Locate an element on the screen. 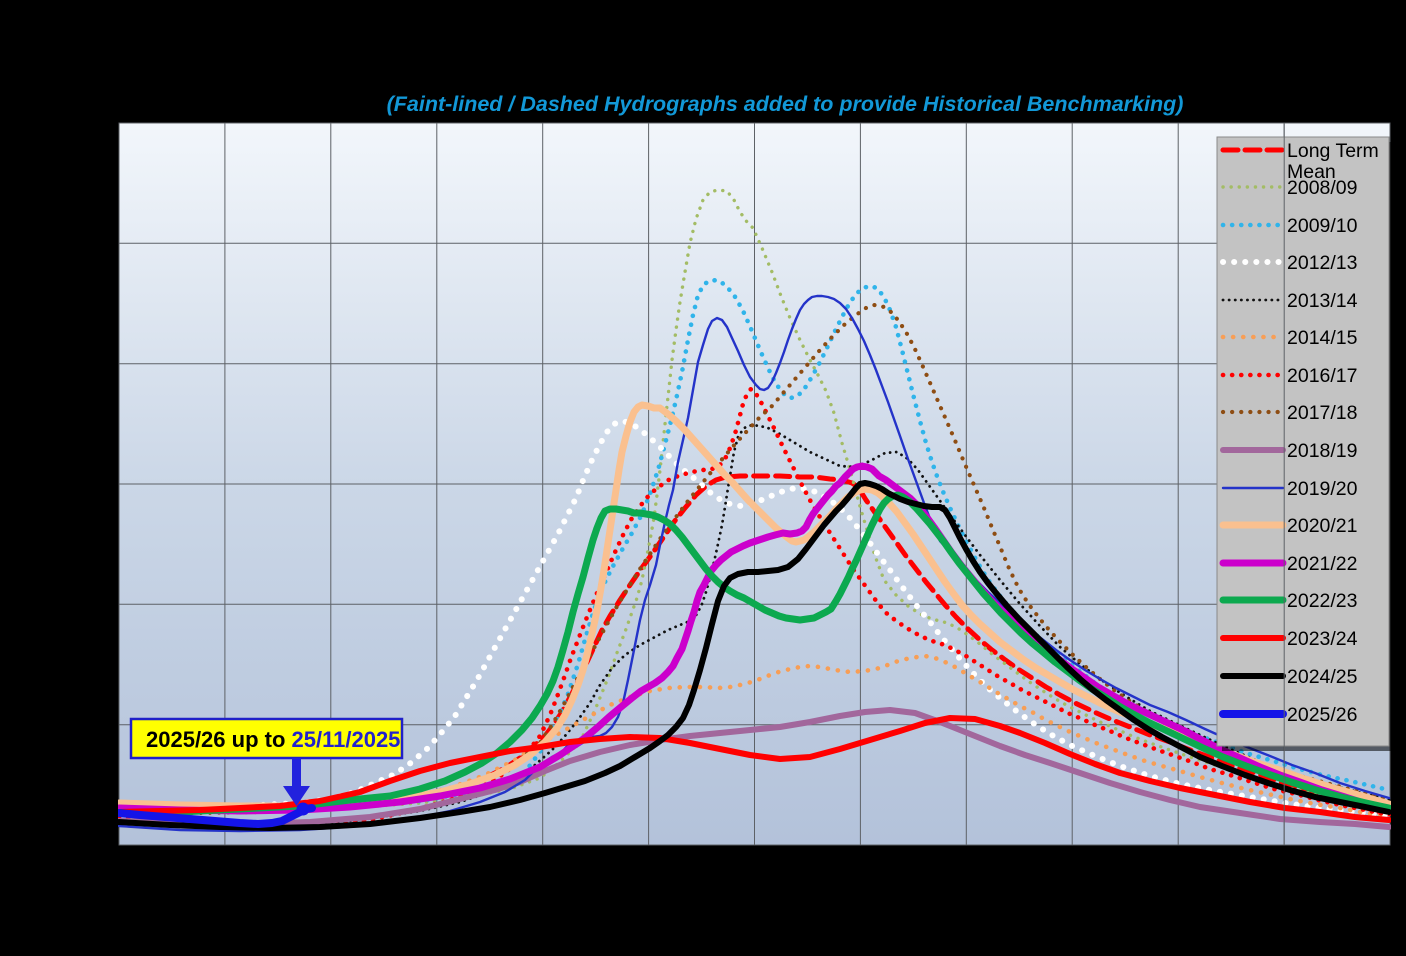 Image resolution: width=1406 pixels, height=956 pixels. svg-text: 2019/20 is located at coordinates (1322, 489).